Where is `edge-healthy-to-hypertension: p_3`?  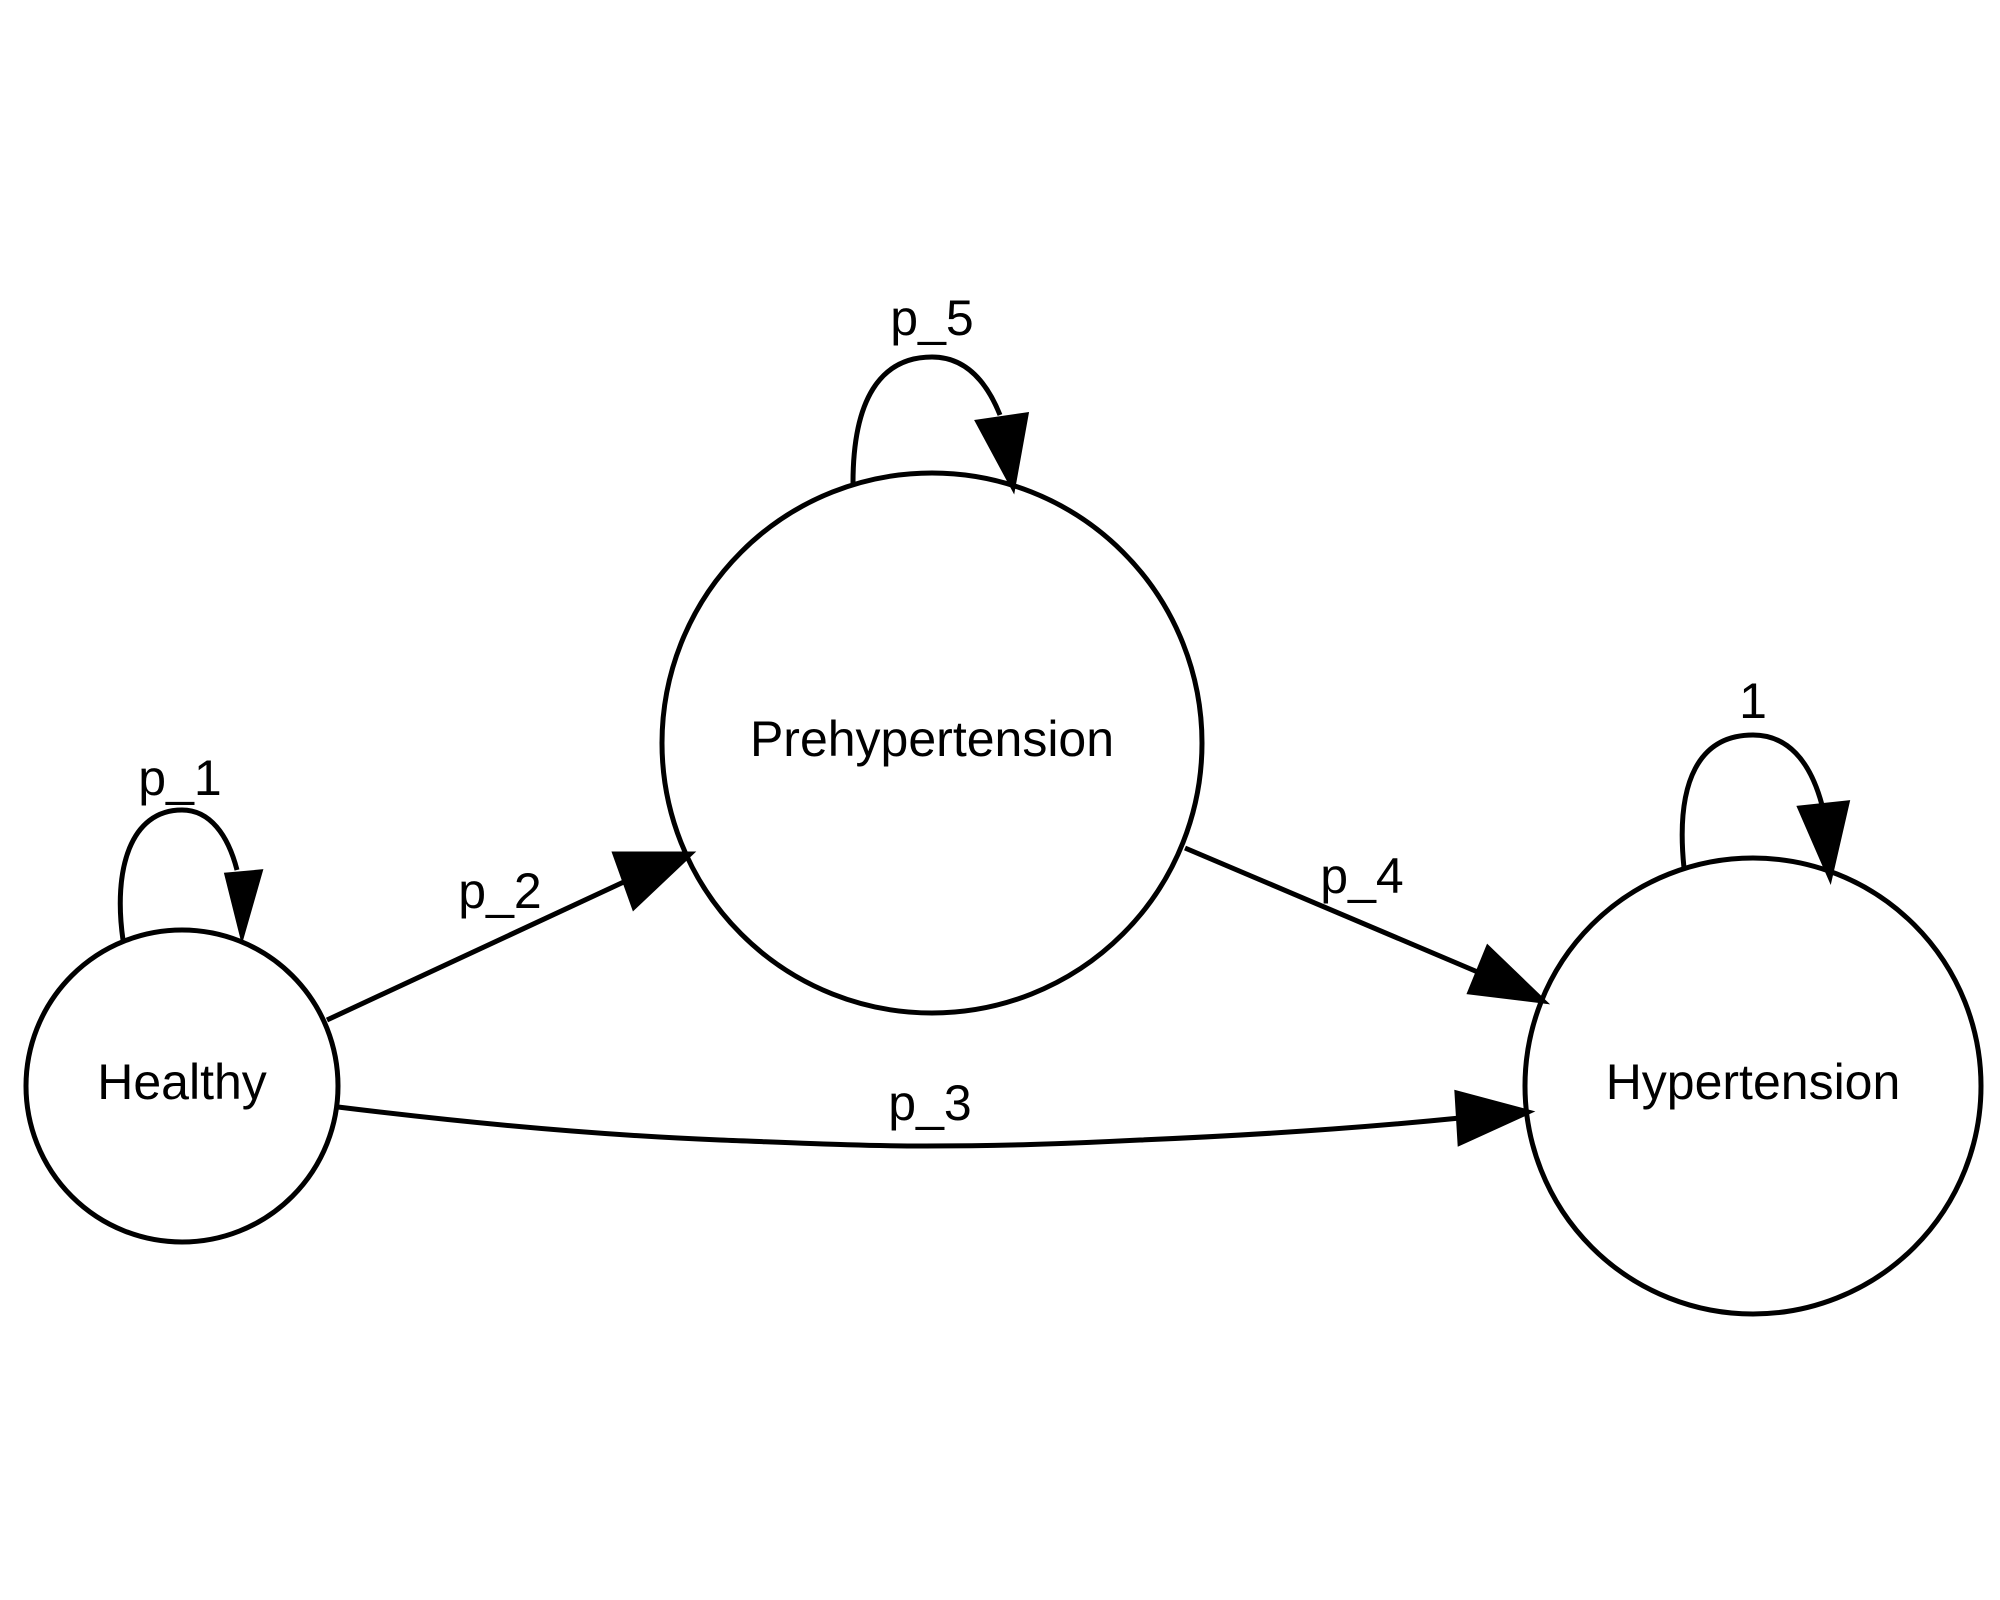 edge-healthy-to-hypertension: p_3 is located at coordinates (936, 1112).